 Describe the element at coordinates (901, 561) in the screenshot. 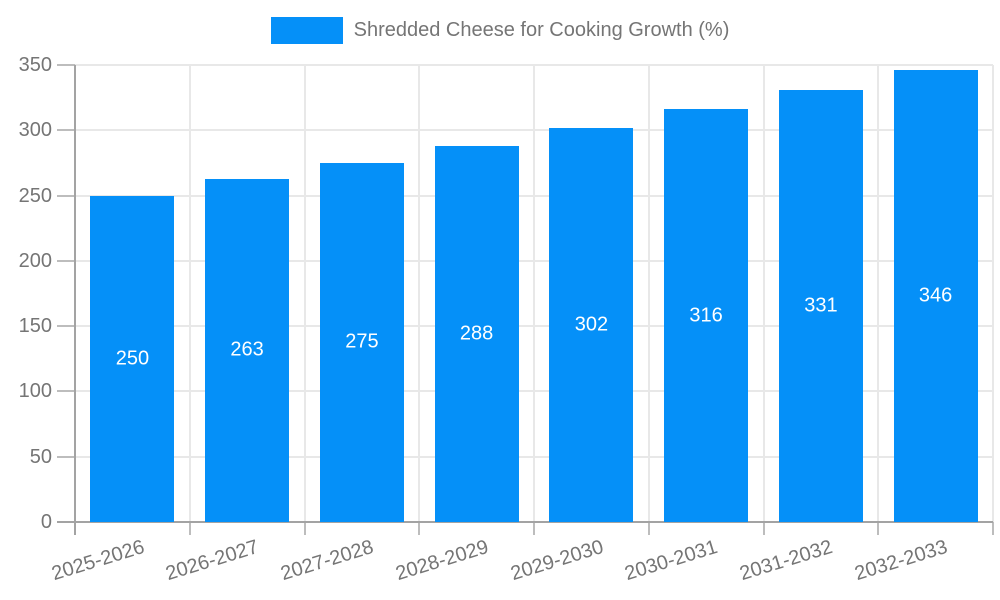

I see `x-axis-category-label: 2032-2033` at that location.